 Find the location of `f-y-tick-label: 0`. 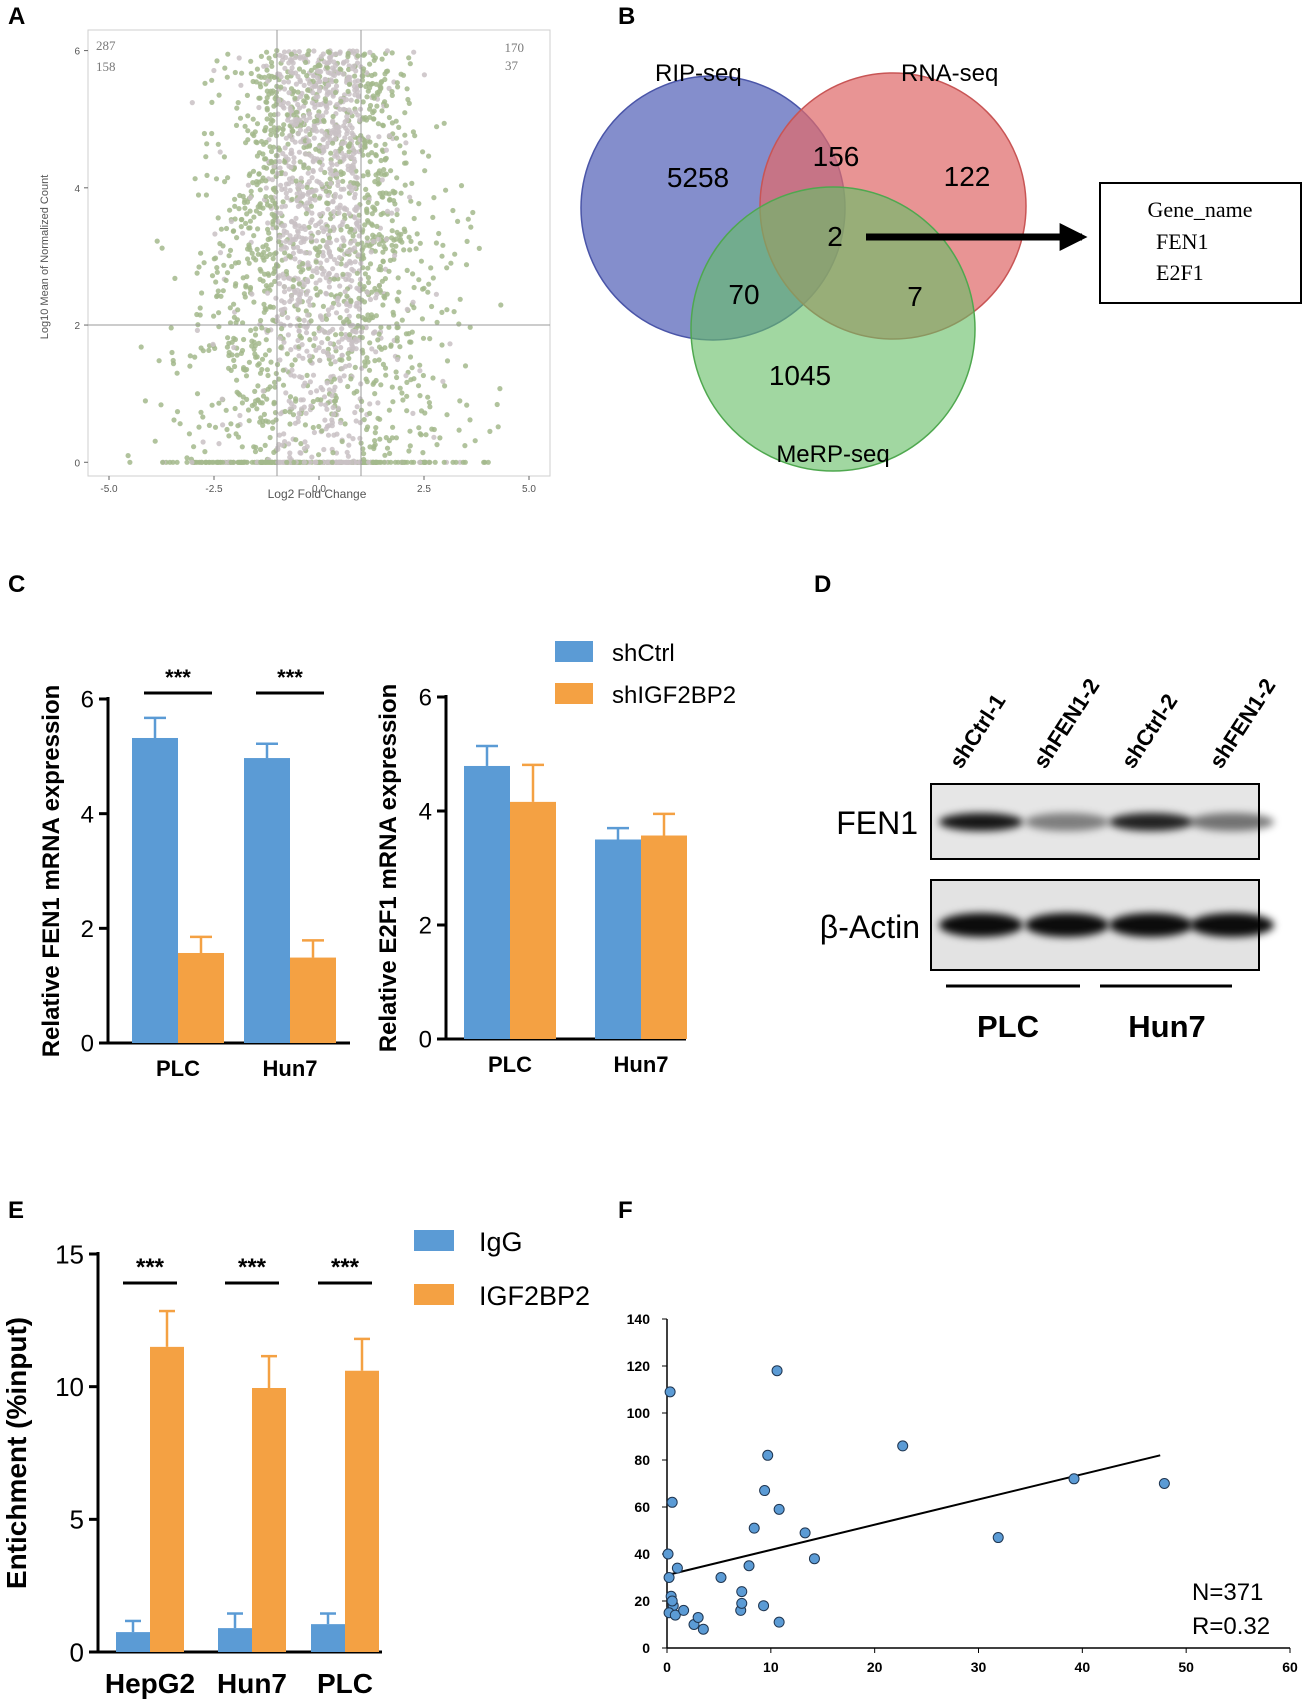

f-y-tick-label: 0 is located at coordinates (646, 1648).